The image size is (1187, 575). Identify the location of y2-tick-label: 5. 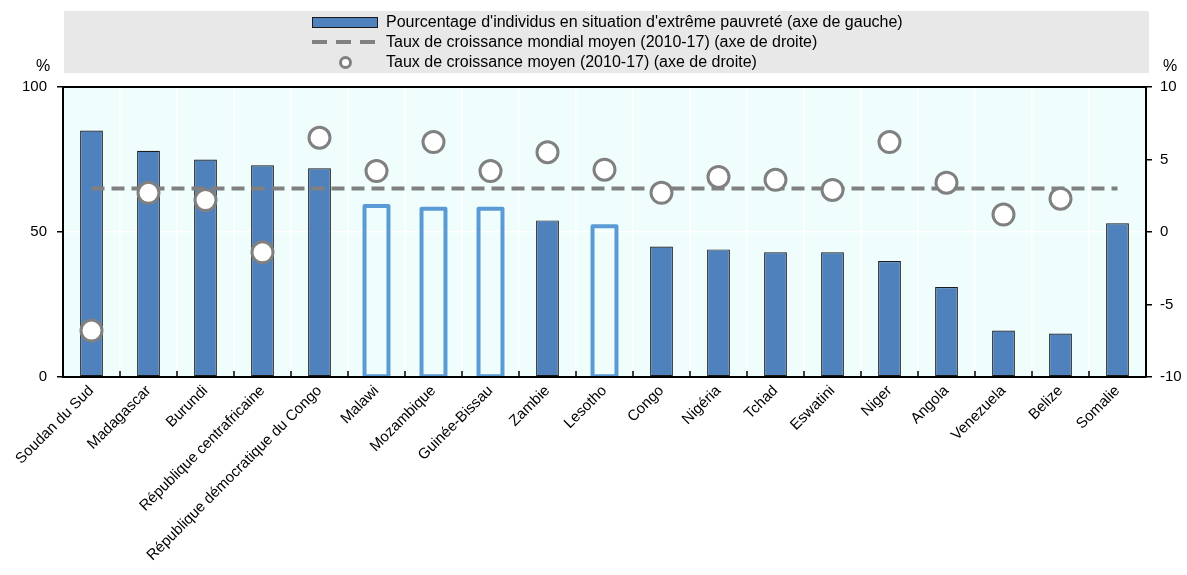
(1164, 158).